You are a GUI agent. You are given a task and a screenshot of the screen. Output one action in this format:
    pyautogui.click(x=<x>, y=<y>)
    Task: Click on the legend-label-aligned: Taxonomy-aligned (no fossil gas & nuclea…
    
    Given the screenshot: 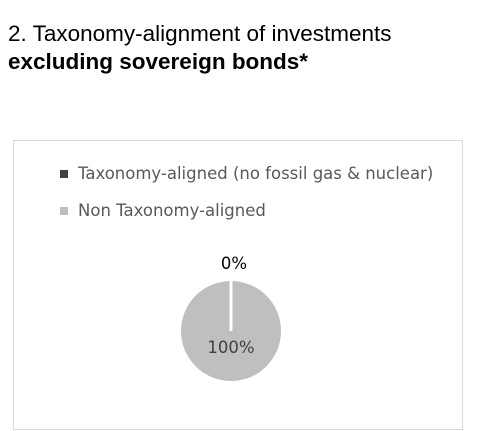 What is the action you would take?
    pyautogui.click(x=256, y=173)
    